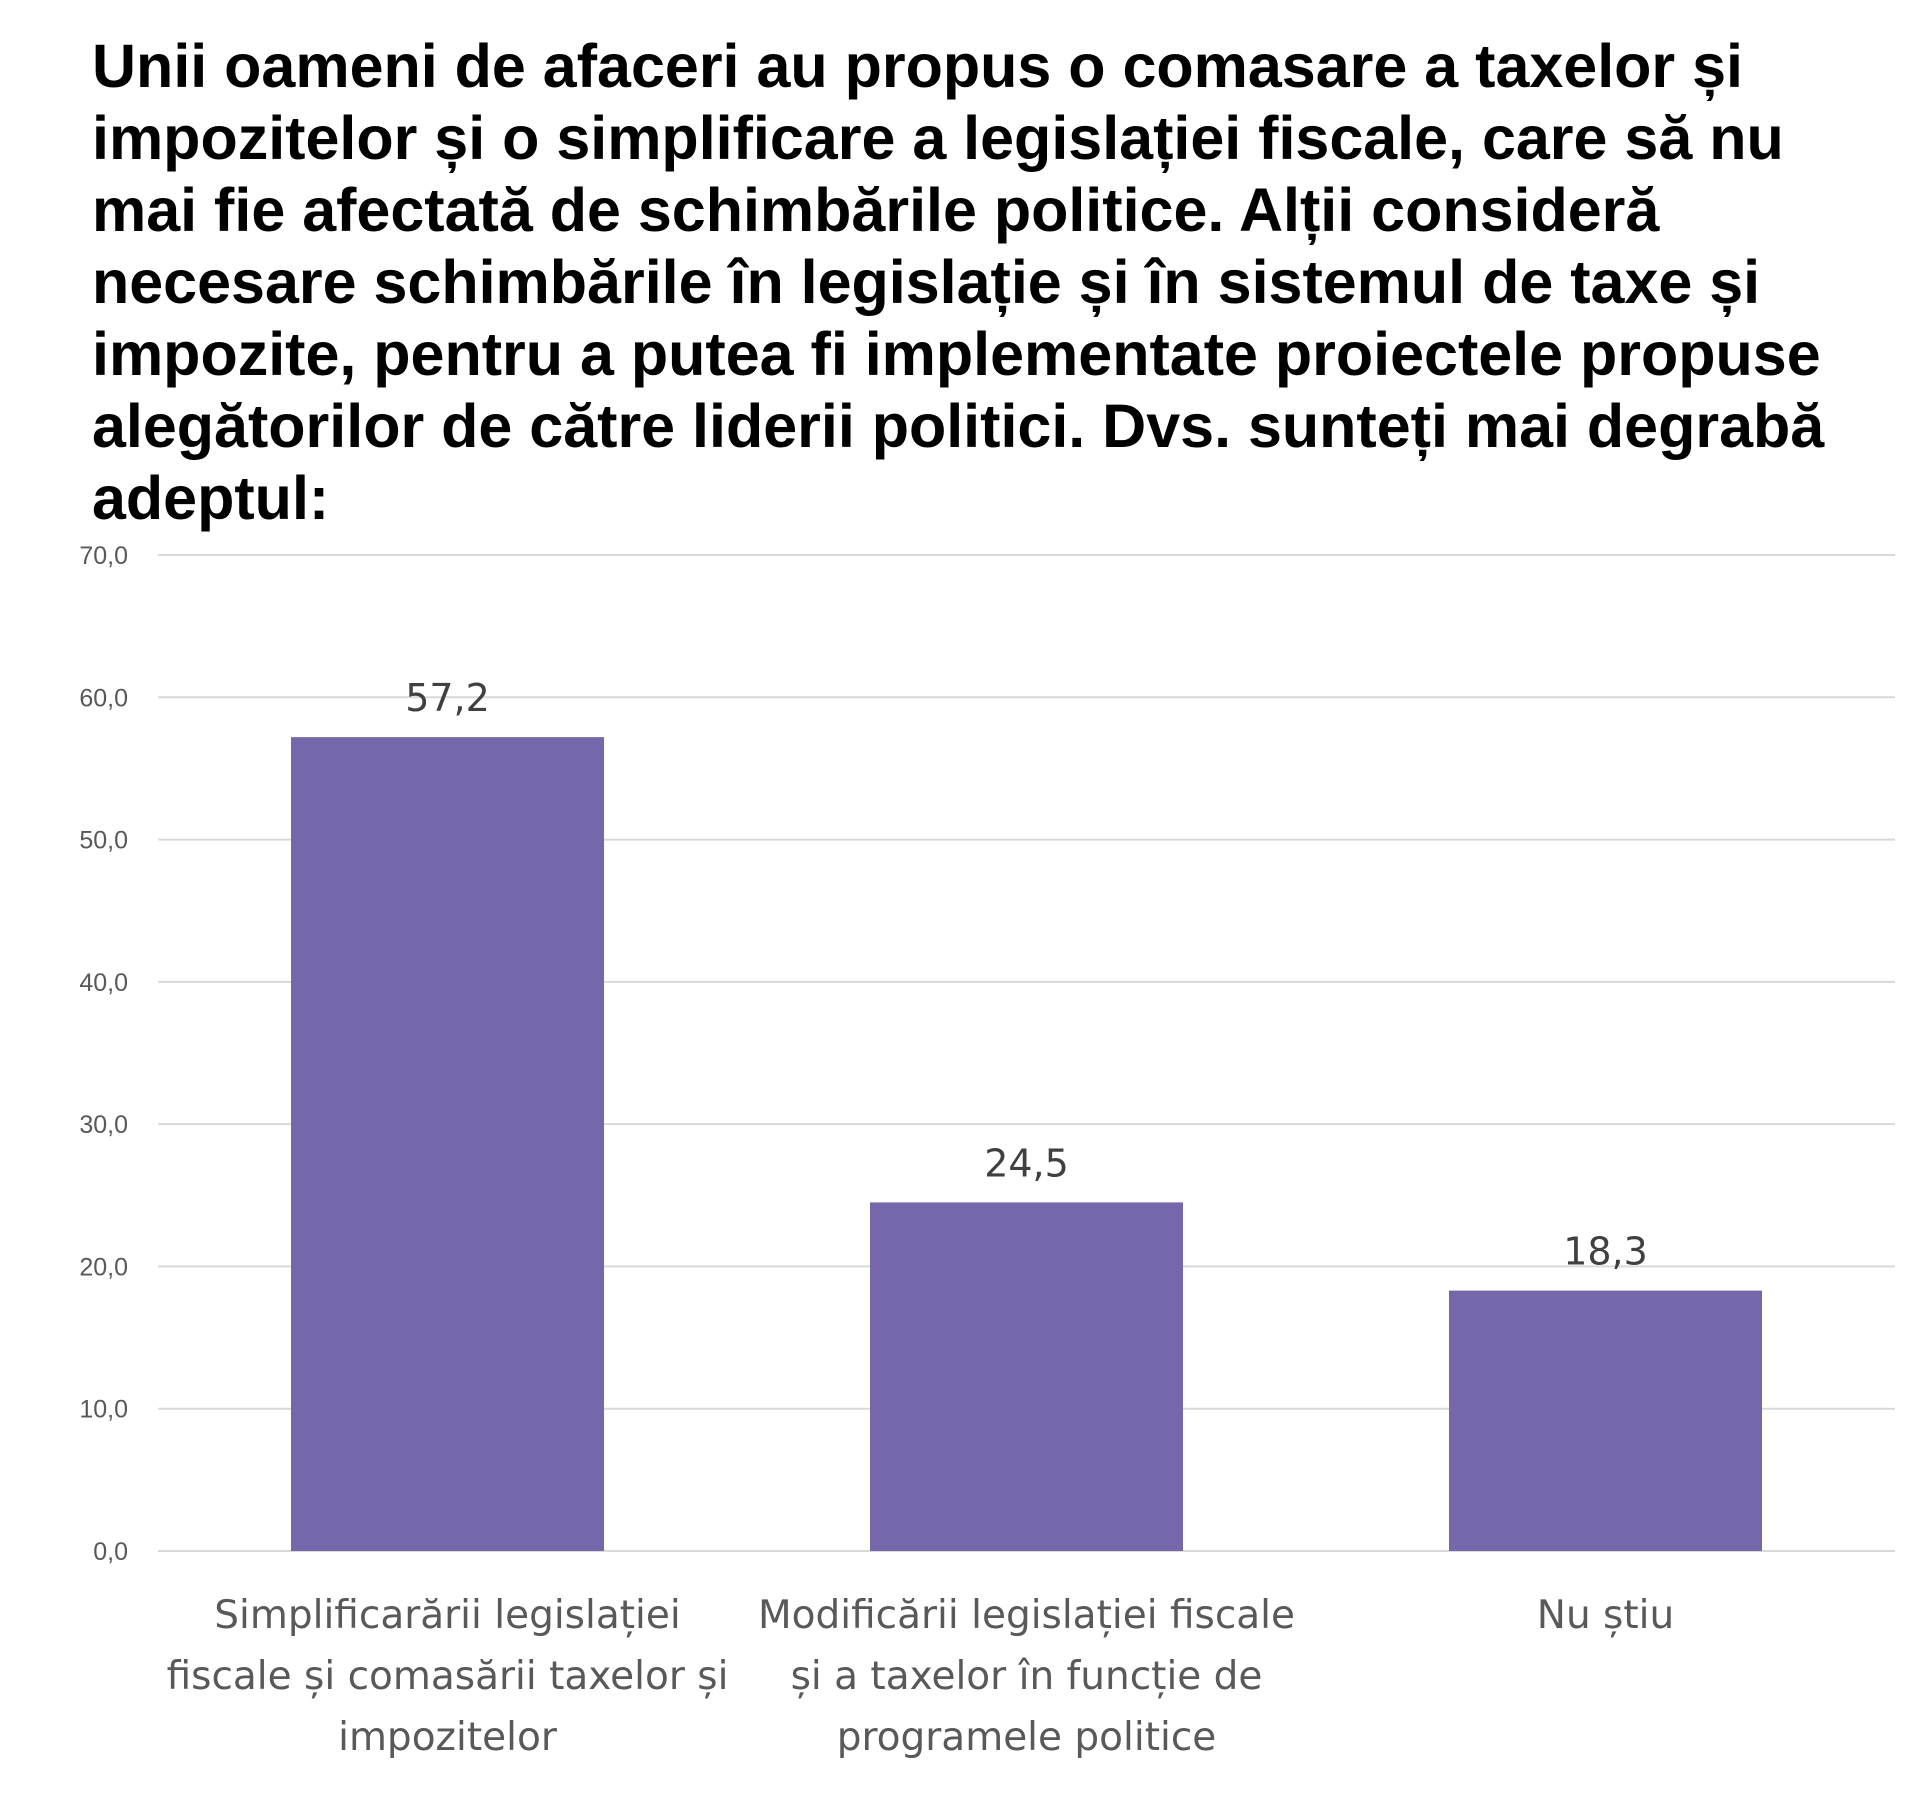 This screenshot has width=1905, height=1809. Describe the element at coordinates (1026, 1163) in the screenshot. I see `data-label: 24,5` at that location.